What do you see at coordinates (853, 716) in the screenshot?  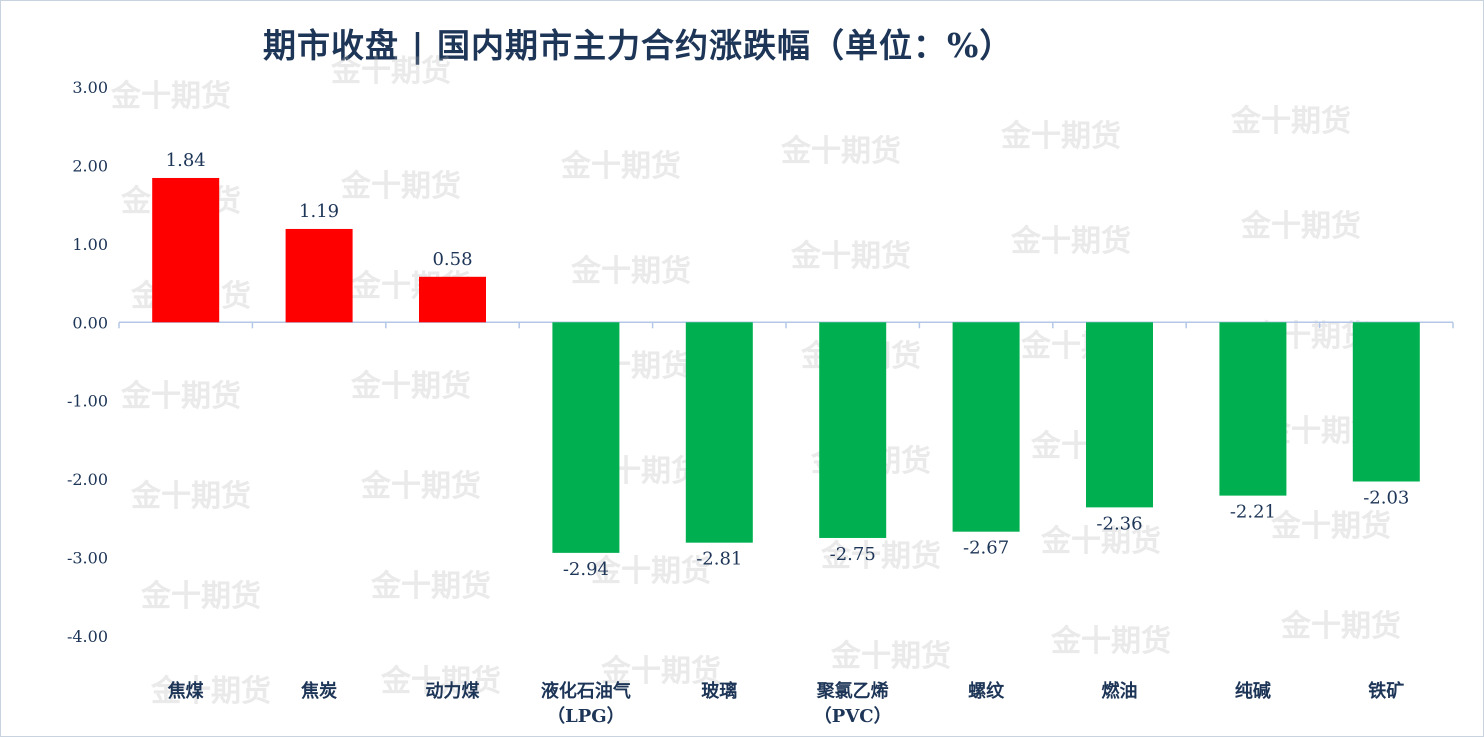 I see `category-label: （PVC）` at bounding box center [853, 716].